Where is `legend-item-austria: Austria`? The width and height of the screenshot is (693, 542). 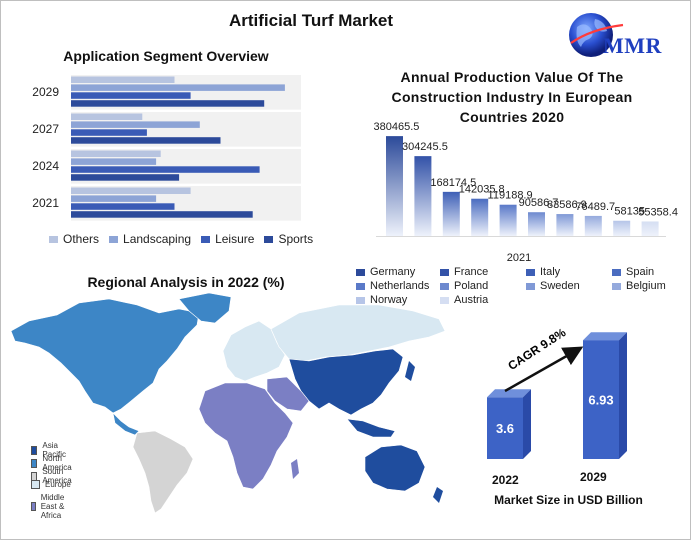
legend-item-austria: Austria is located at coordinates (464, 300).